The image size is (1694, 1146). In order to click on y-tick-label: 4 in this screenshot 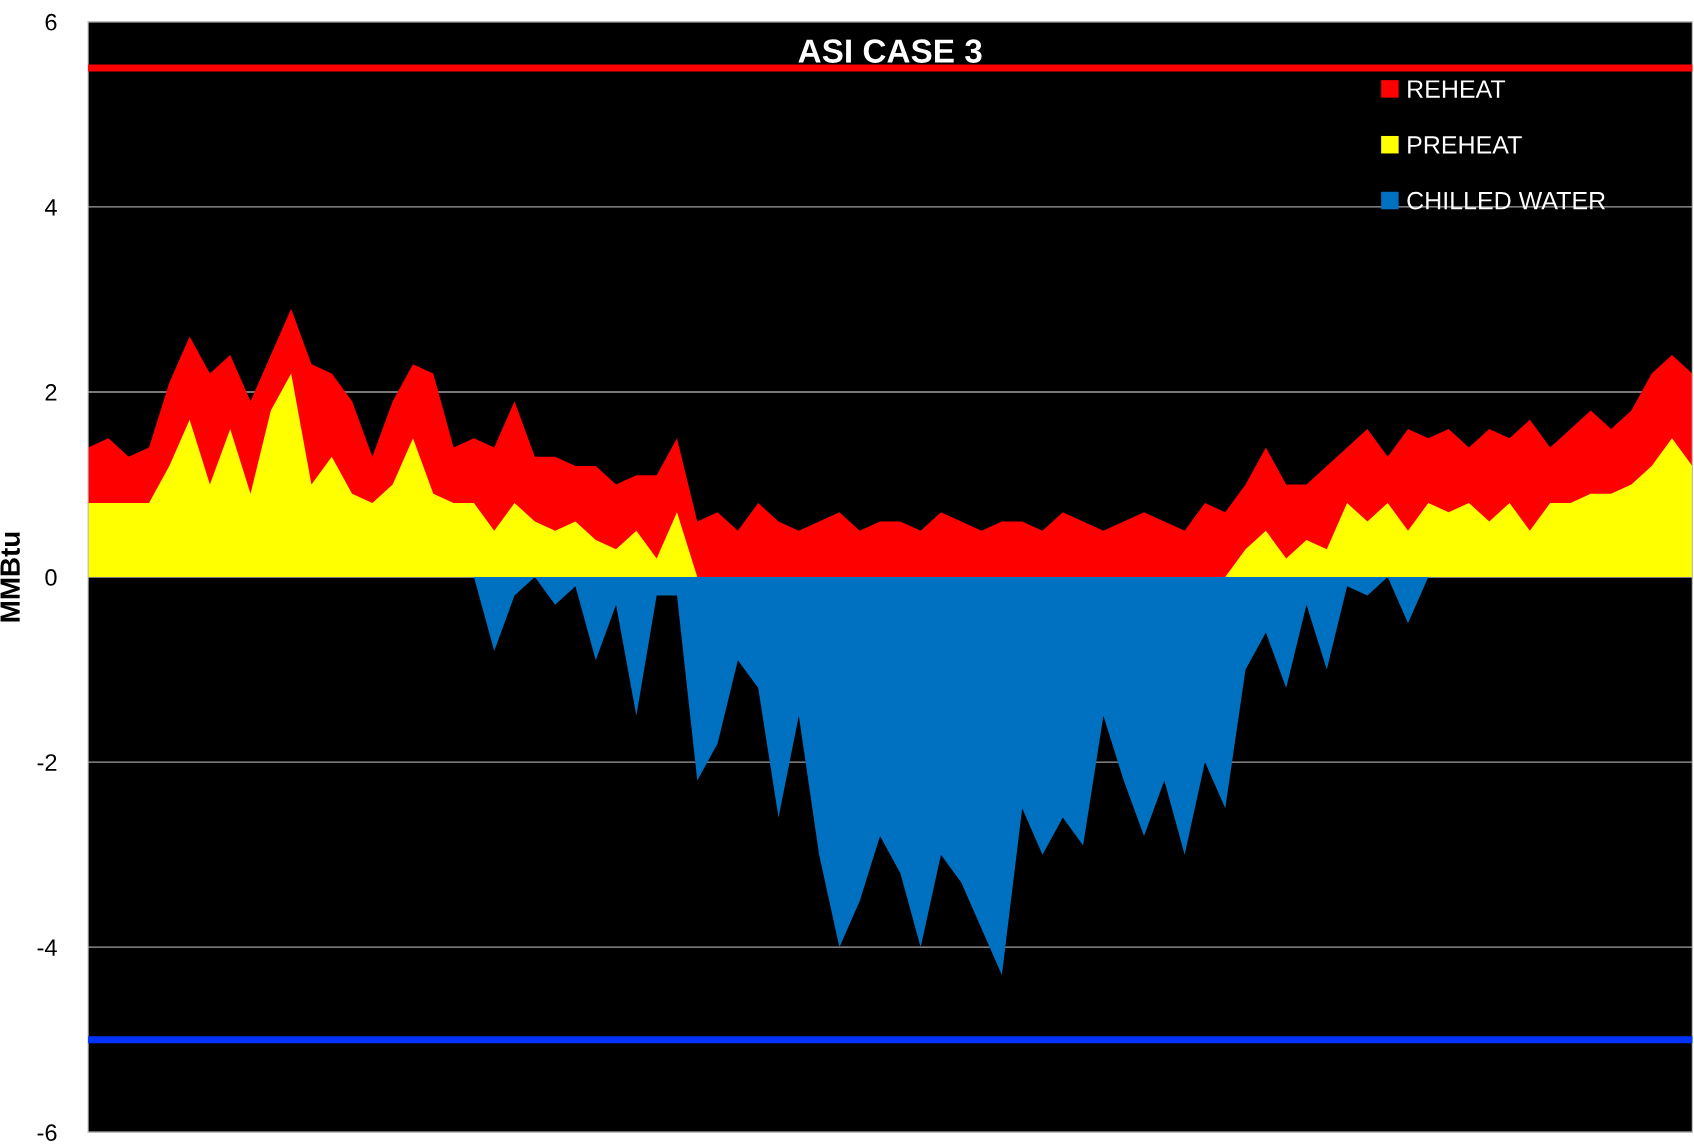, I will do `click(50, 207)`.